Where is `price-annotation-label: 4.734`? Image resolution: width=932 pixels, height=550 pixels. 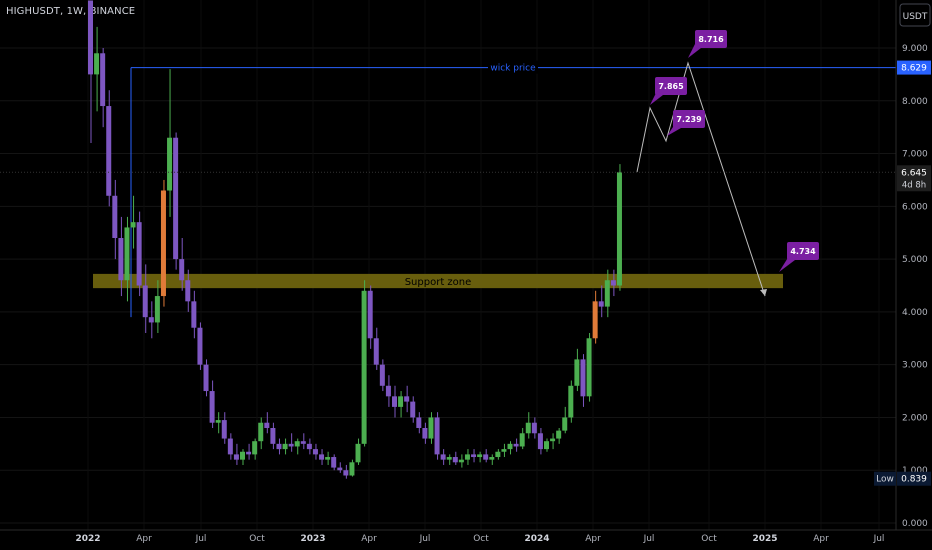 price-annotation-label: 4.734 is located at coordinates (803, 251).